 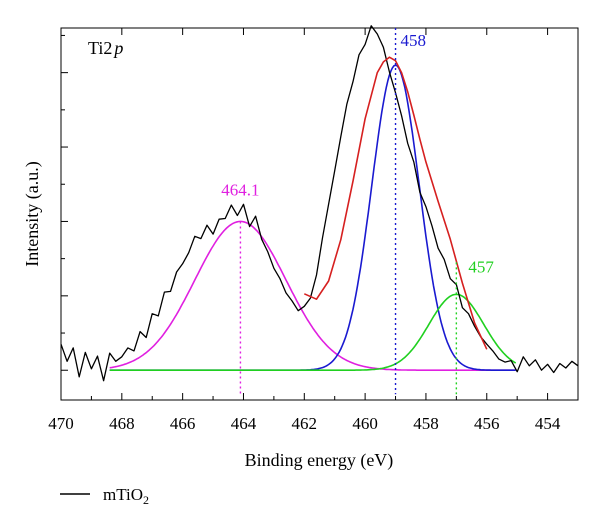 What do you see at coordinates (183, 423) in the screenshot?
I see `x-tick-label-466: 466` at bounding box center [183, 423].